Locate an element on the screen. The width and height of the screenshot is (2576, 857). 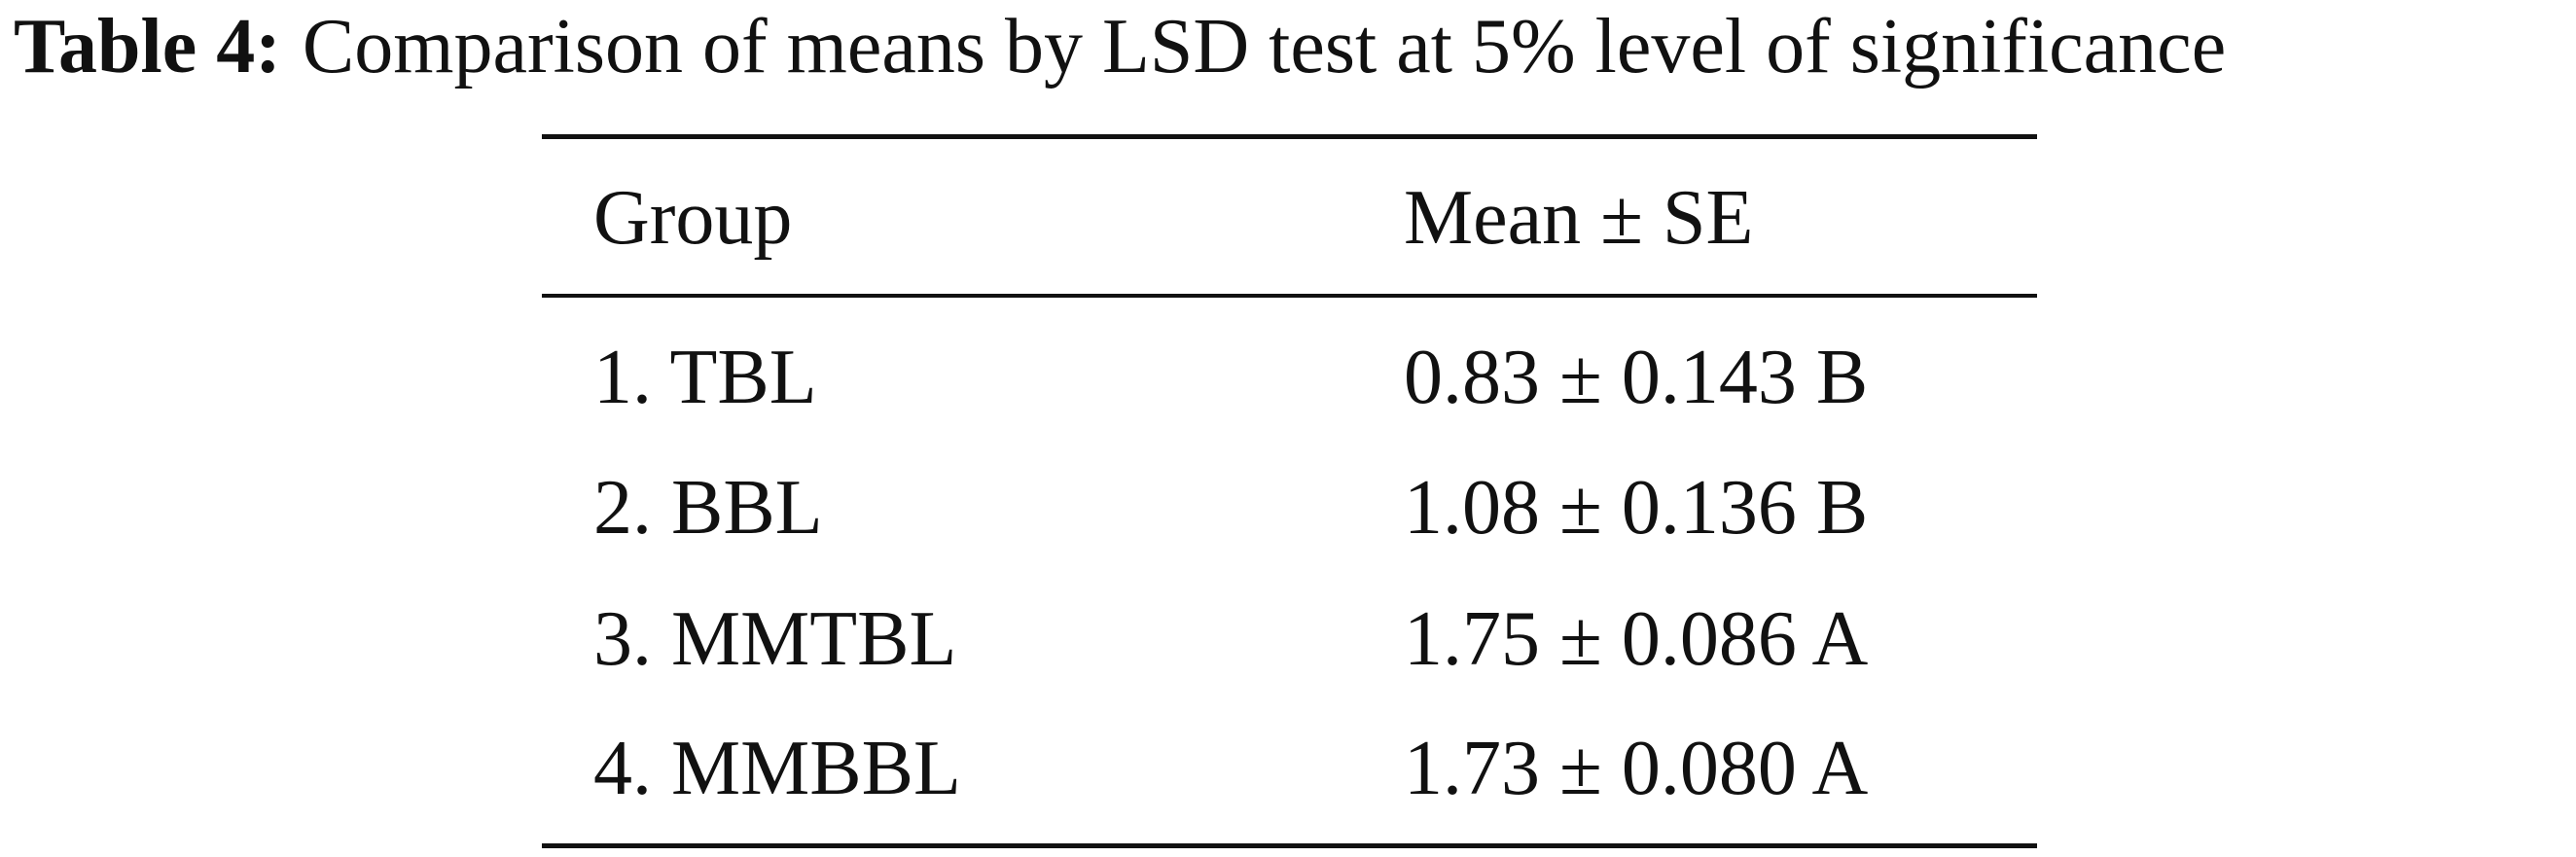
header-cell: Mean ± SE is located at coordinates (1579, 218).